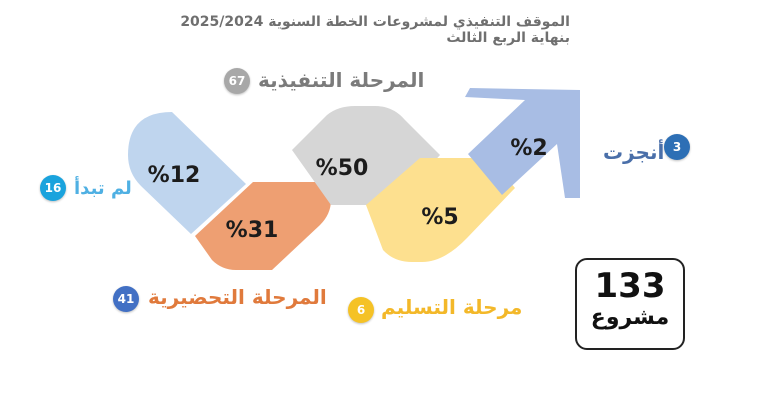 The image size is (770, 402). What do you see at coordinates (53, 188) in the screenshot?
I see `not-started-count-circle: 16` at bounding box center [53, 188].